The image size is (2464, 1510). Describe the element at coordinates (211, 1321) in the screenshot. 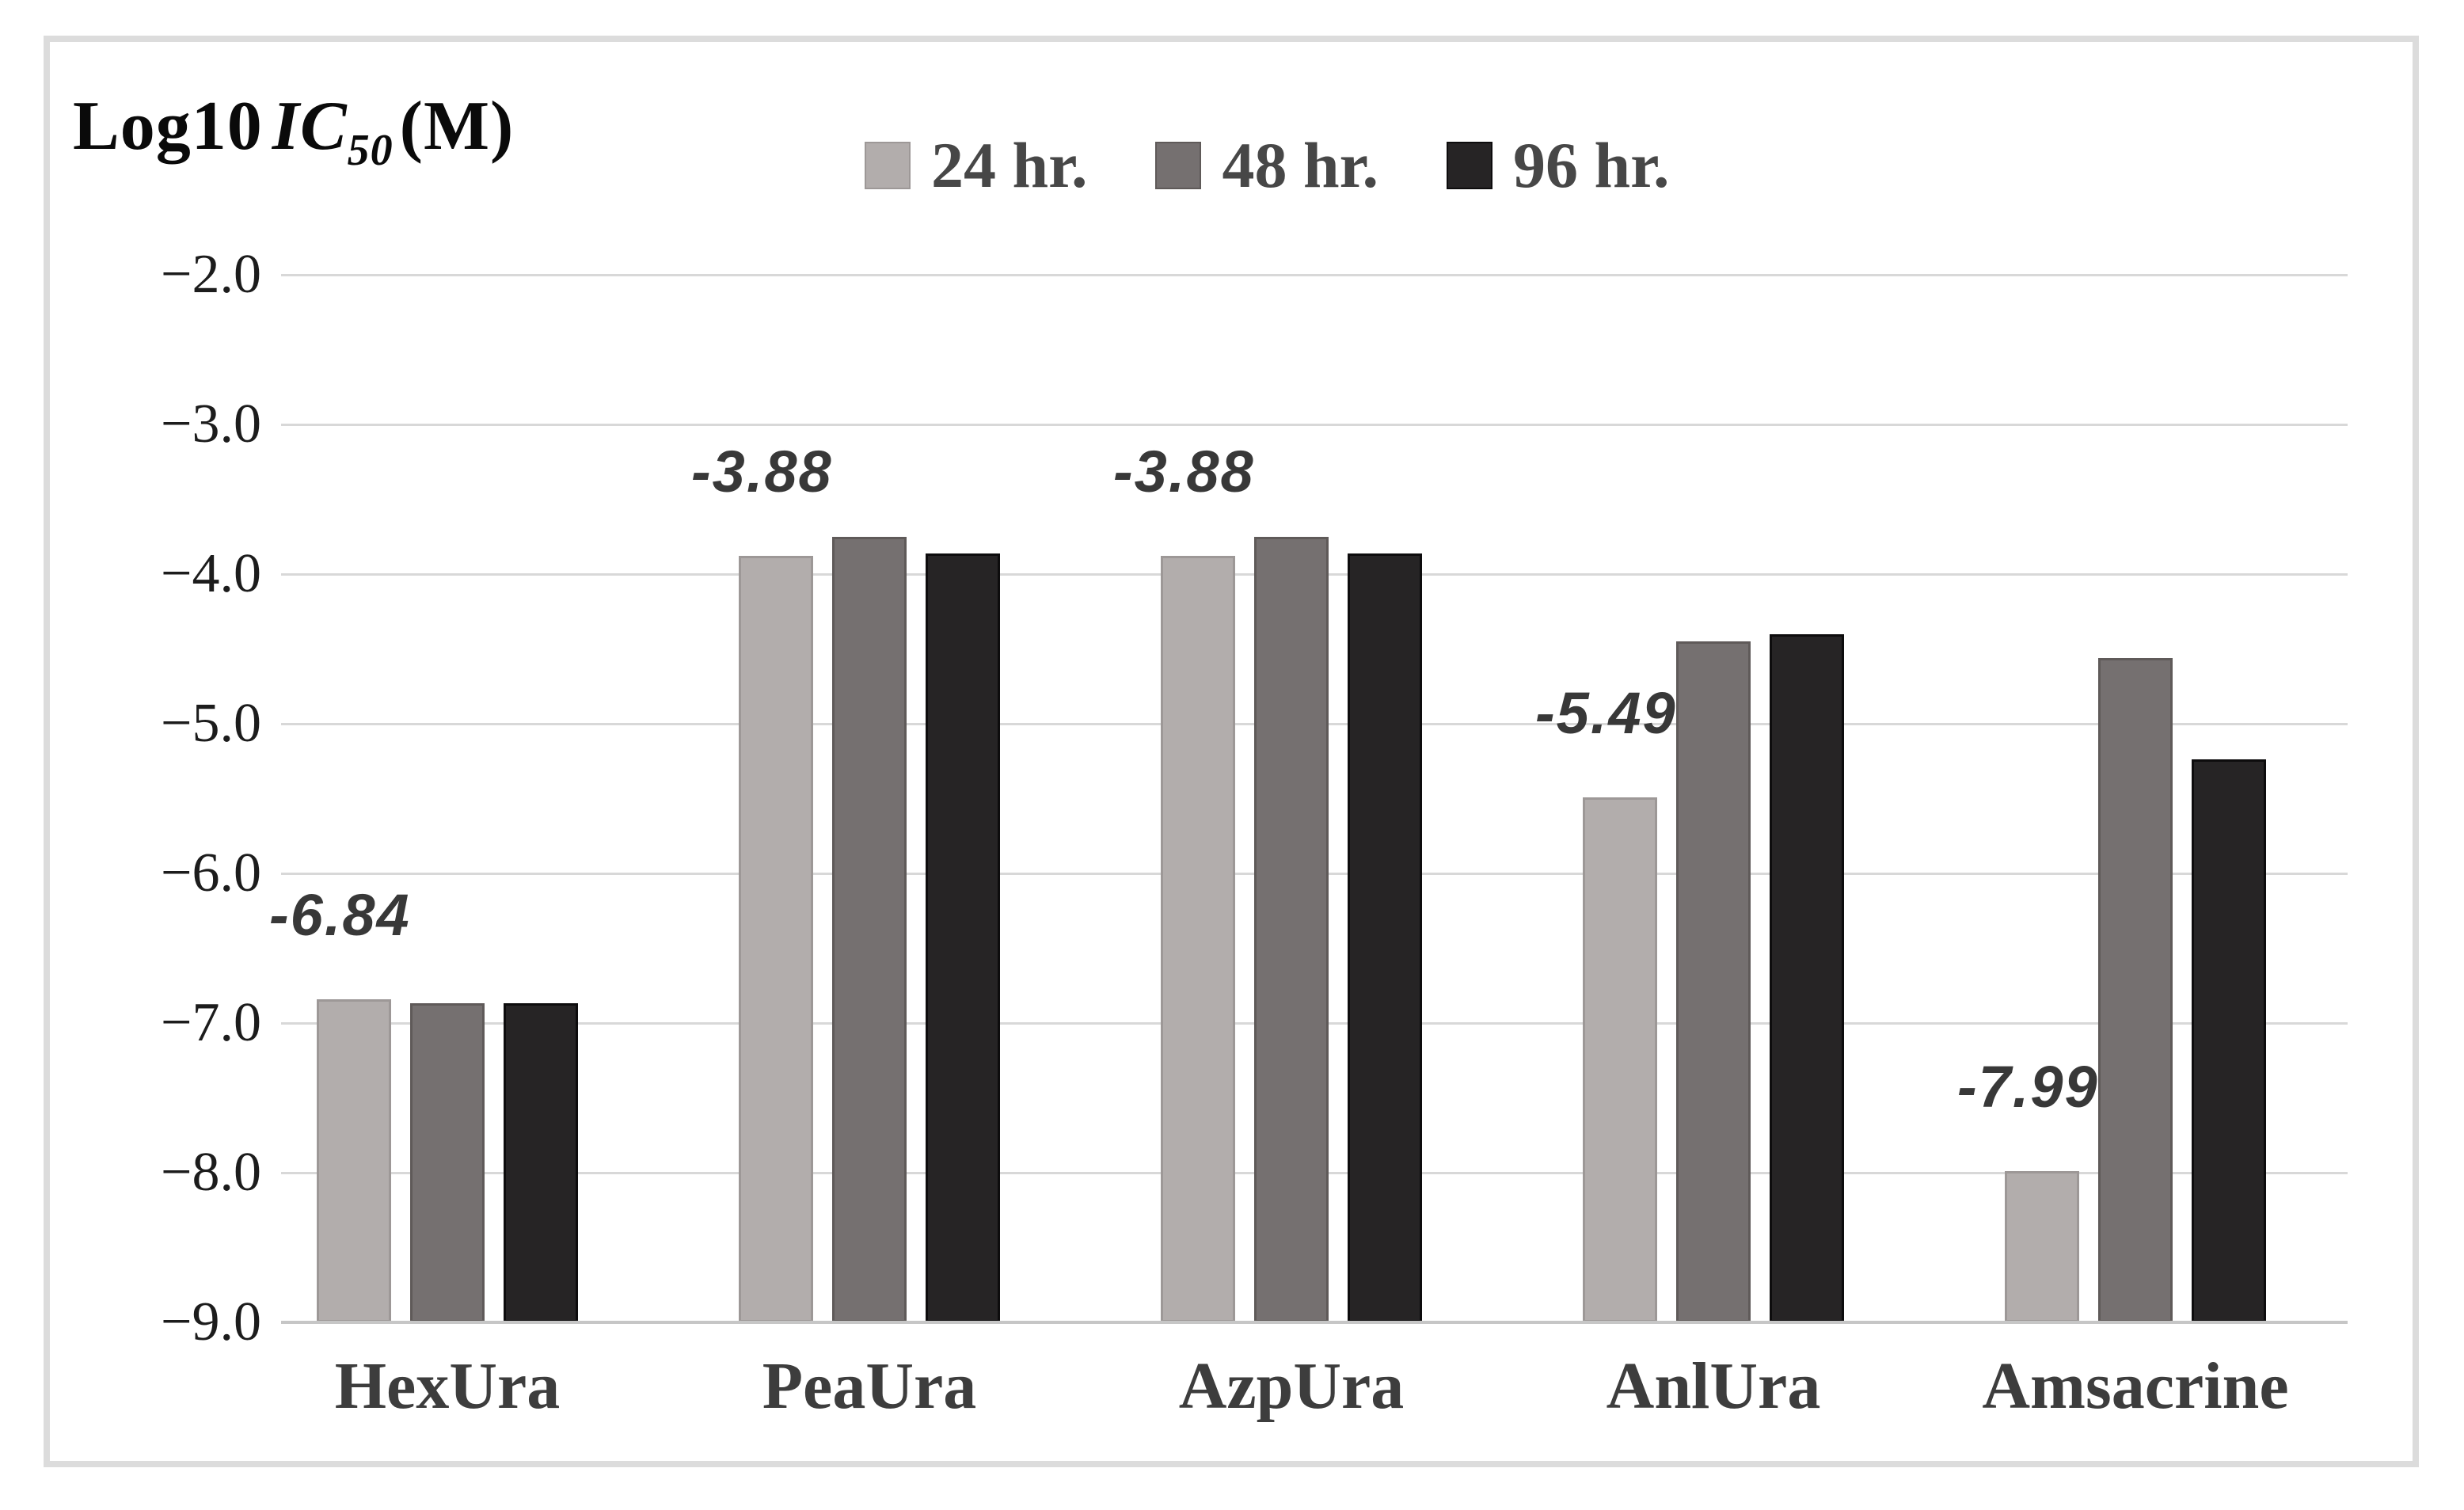

I see `y-tick-label-90: −9.0` at that location.